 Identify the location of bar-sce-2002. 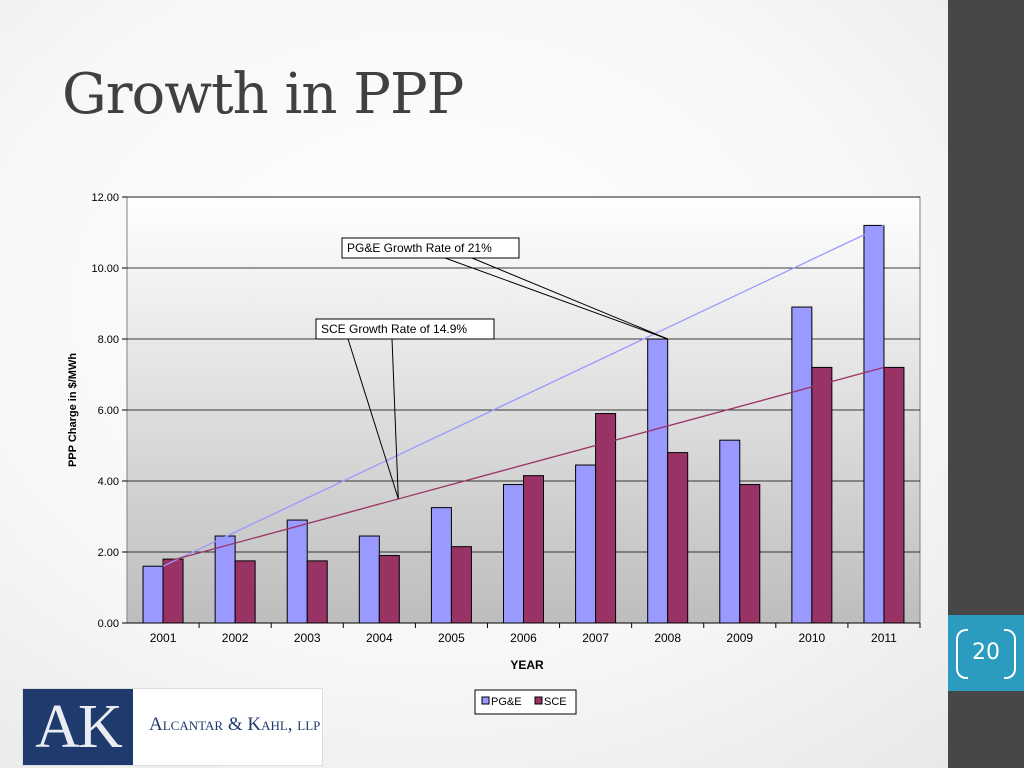
(245, 592).